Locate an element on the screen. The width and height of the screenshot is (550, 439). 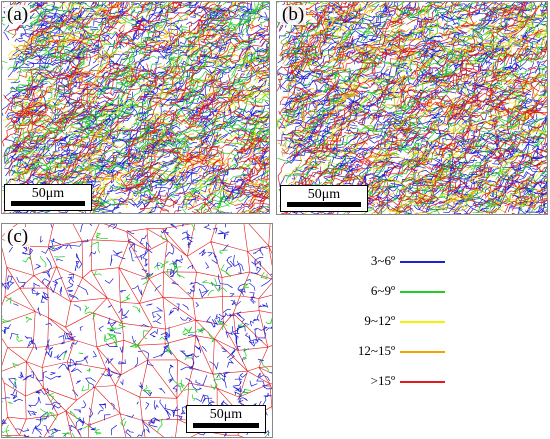
scale-bar-text-c: 50μm is located at coordinates (226, 414).